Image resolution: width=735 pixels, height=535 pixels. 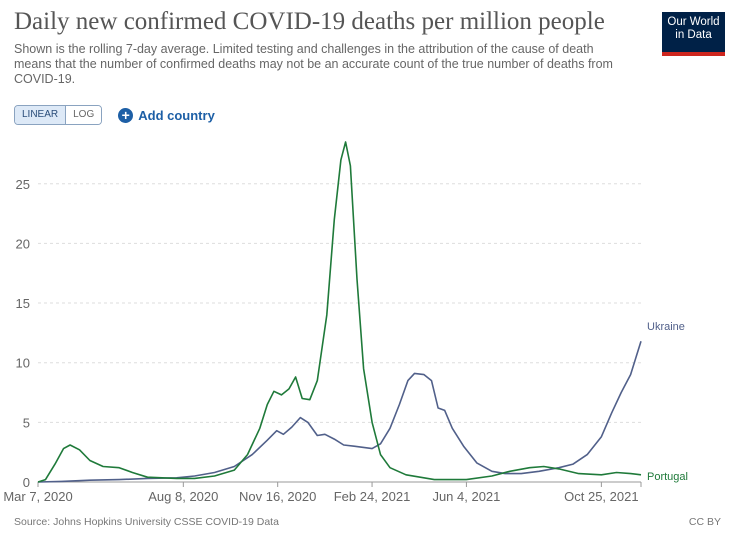 I want to click on add-country-label: Add country, so click(x=176, y=115).